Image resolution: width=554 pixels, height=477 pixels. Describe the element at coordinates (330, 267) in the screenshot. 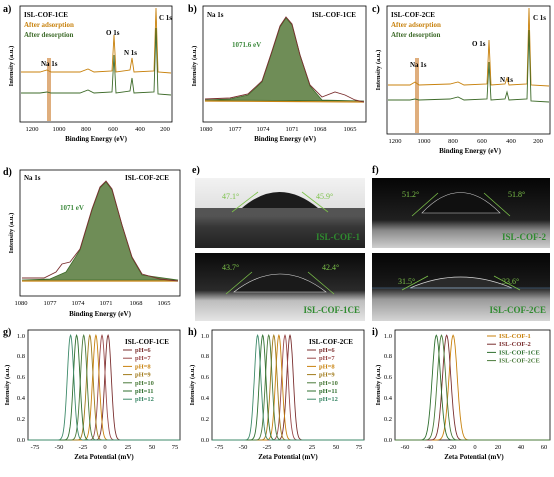

I see `right-angle: 42.4°` at that location.